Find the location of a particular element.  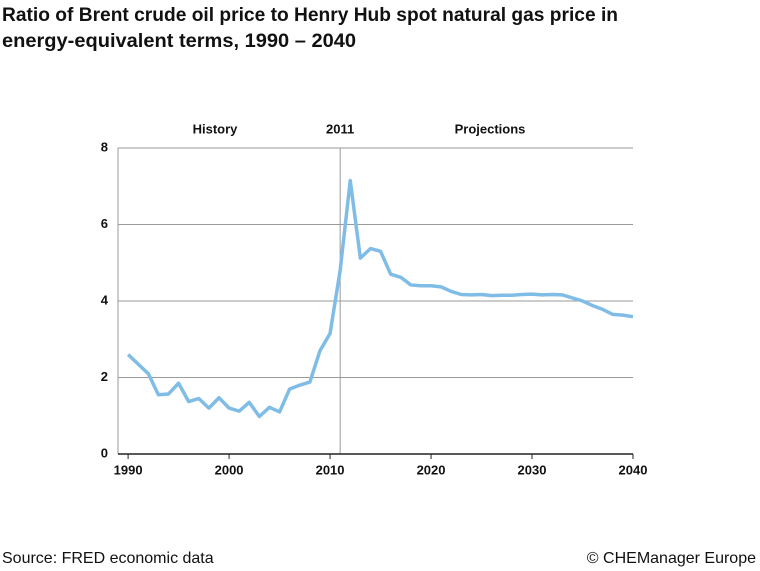

y-tick-label: 0 is located at coordinates (104, 452).